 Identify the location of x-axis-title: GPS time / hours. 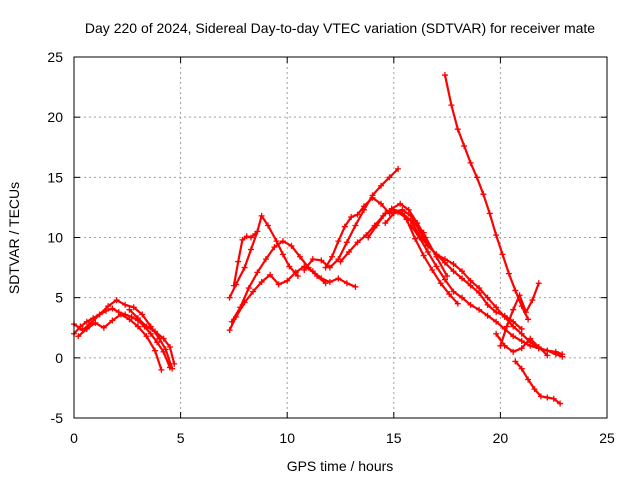
(340, 466).